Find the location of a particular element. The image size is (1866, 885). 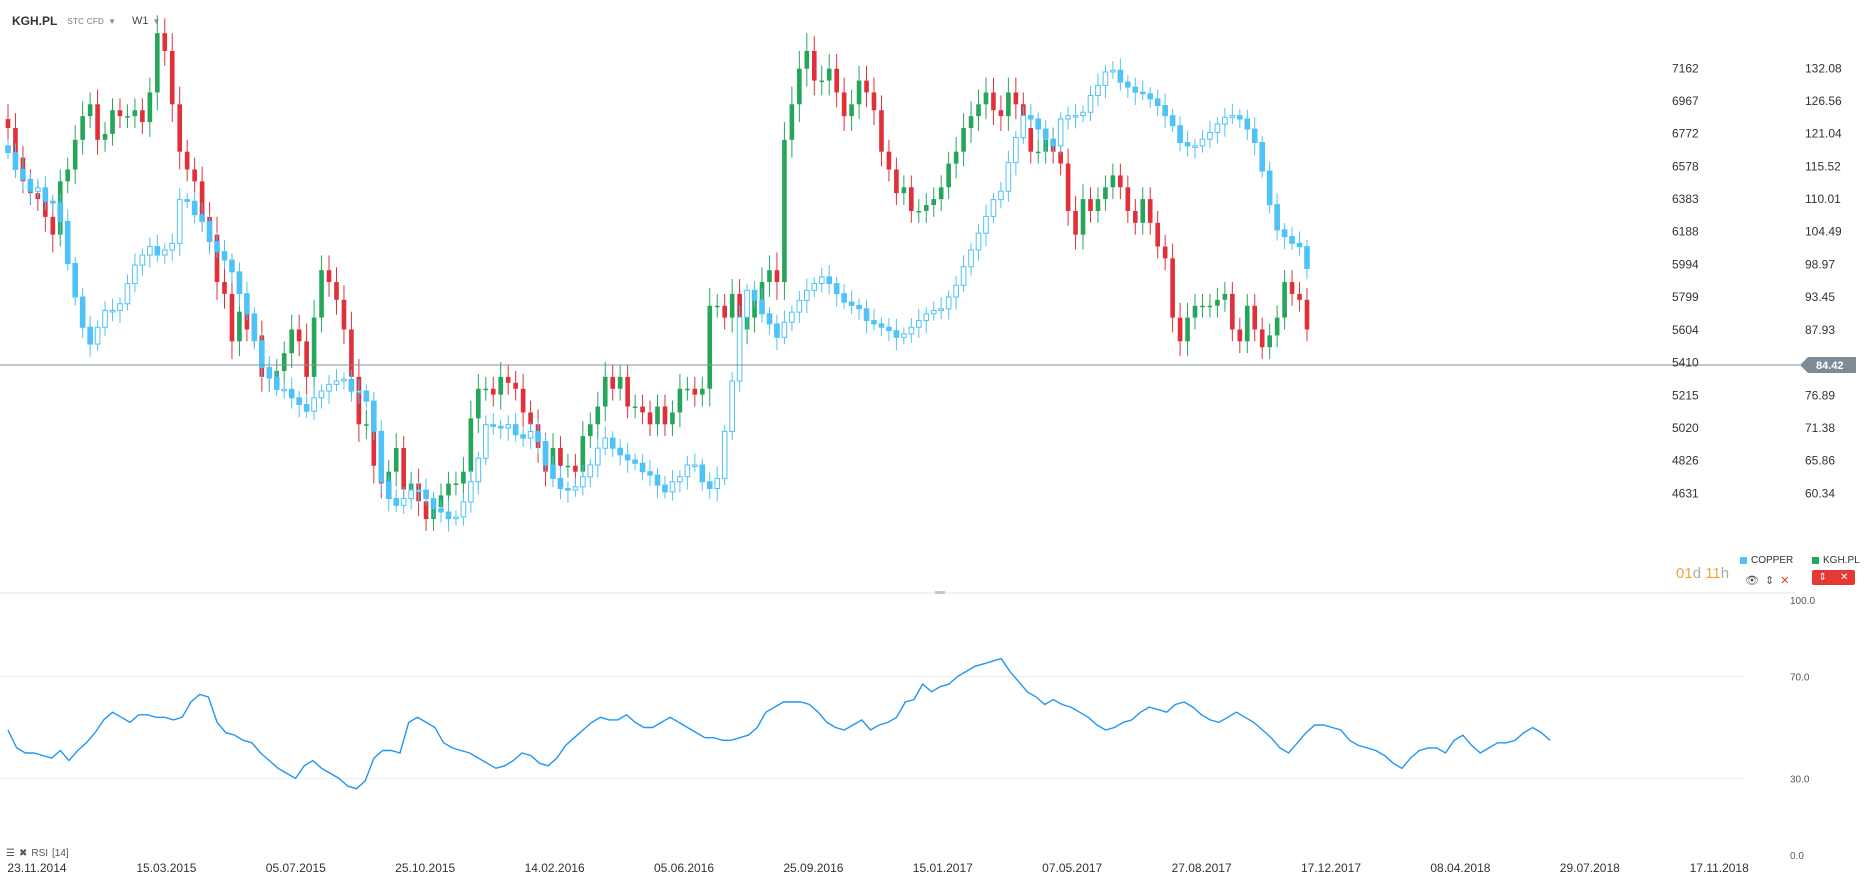

legend-copper: COPPER is located at coordinates (1766, 560).